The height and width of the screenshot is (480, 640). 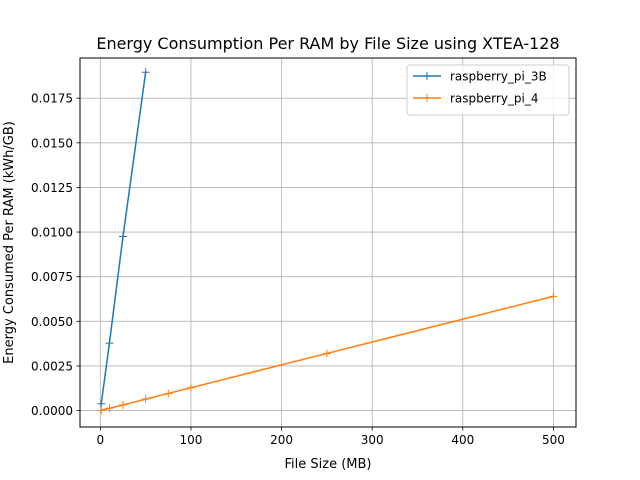 What do you see at coordinates (494, 99) in the screenshot?
I see `legend-label: raspberry_pi_4` at bounding box center [494, 99].